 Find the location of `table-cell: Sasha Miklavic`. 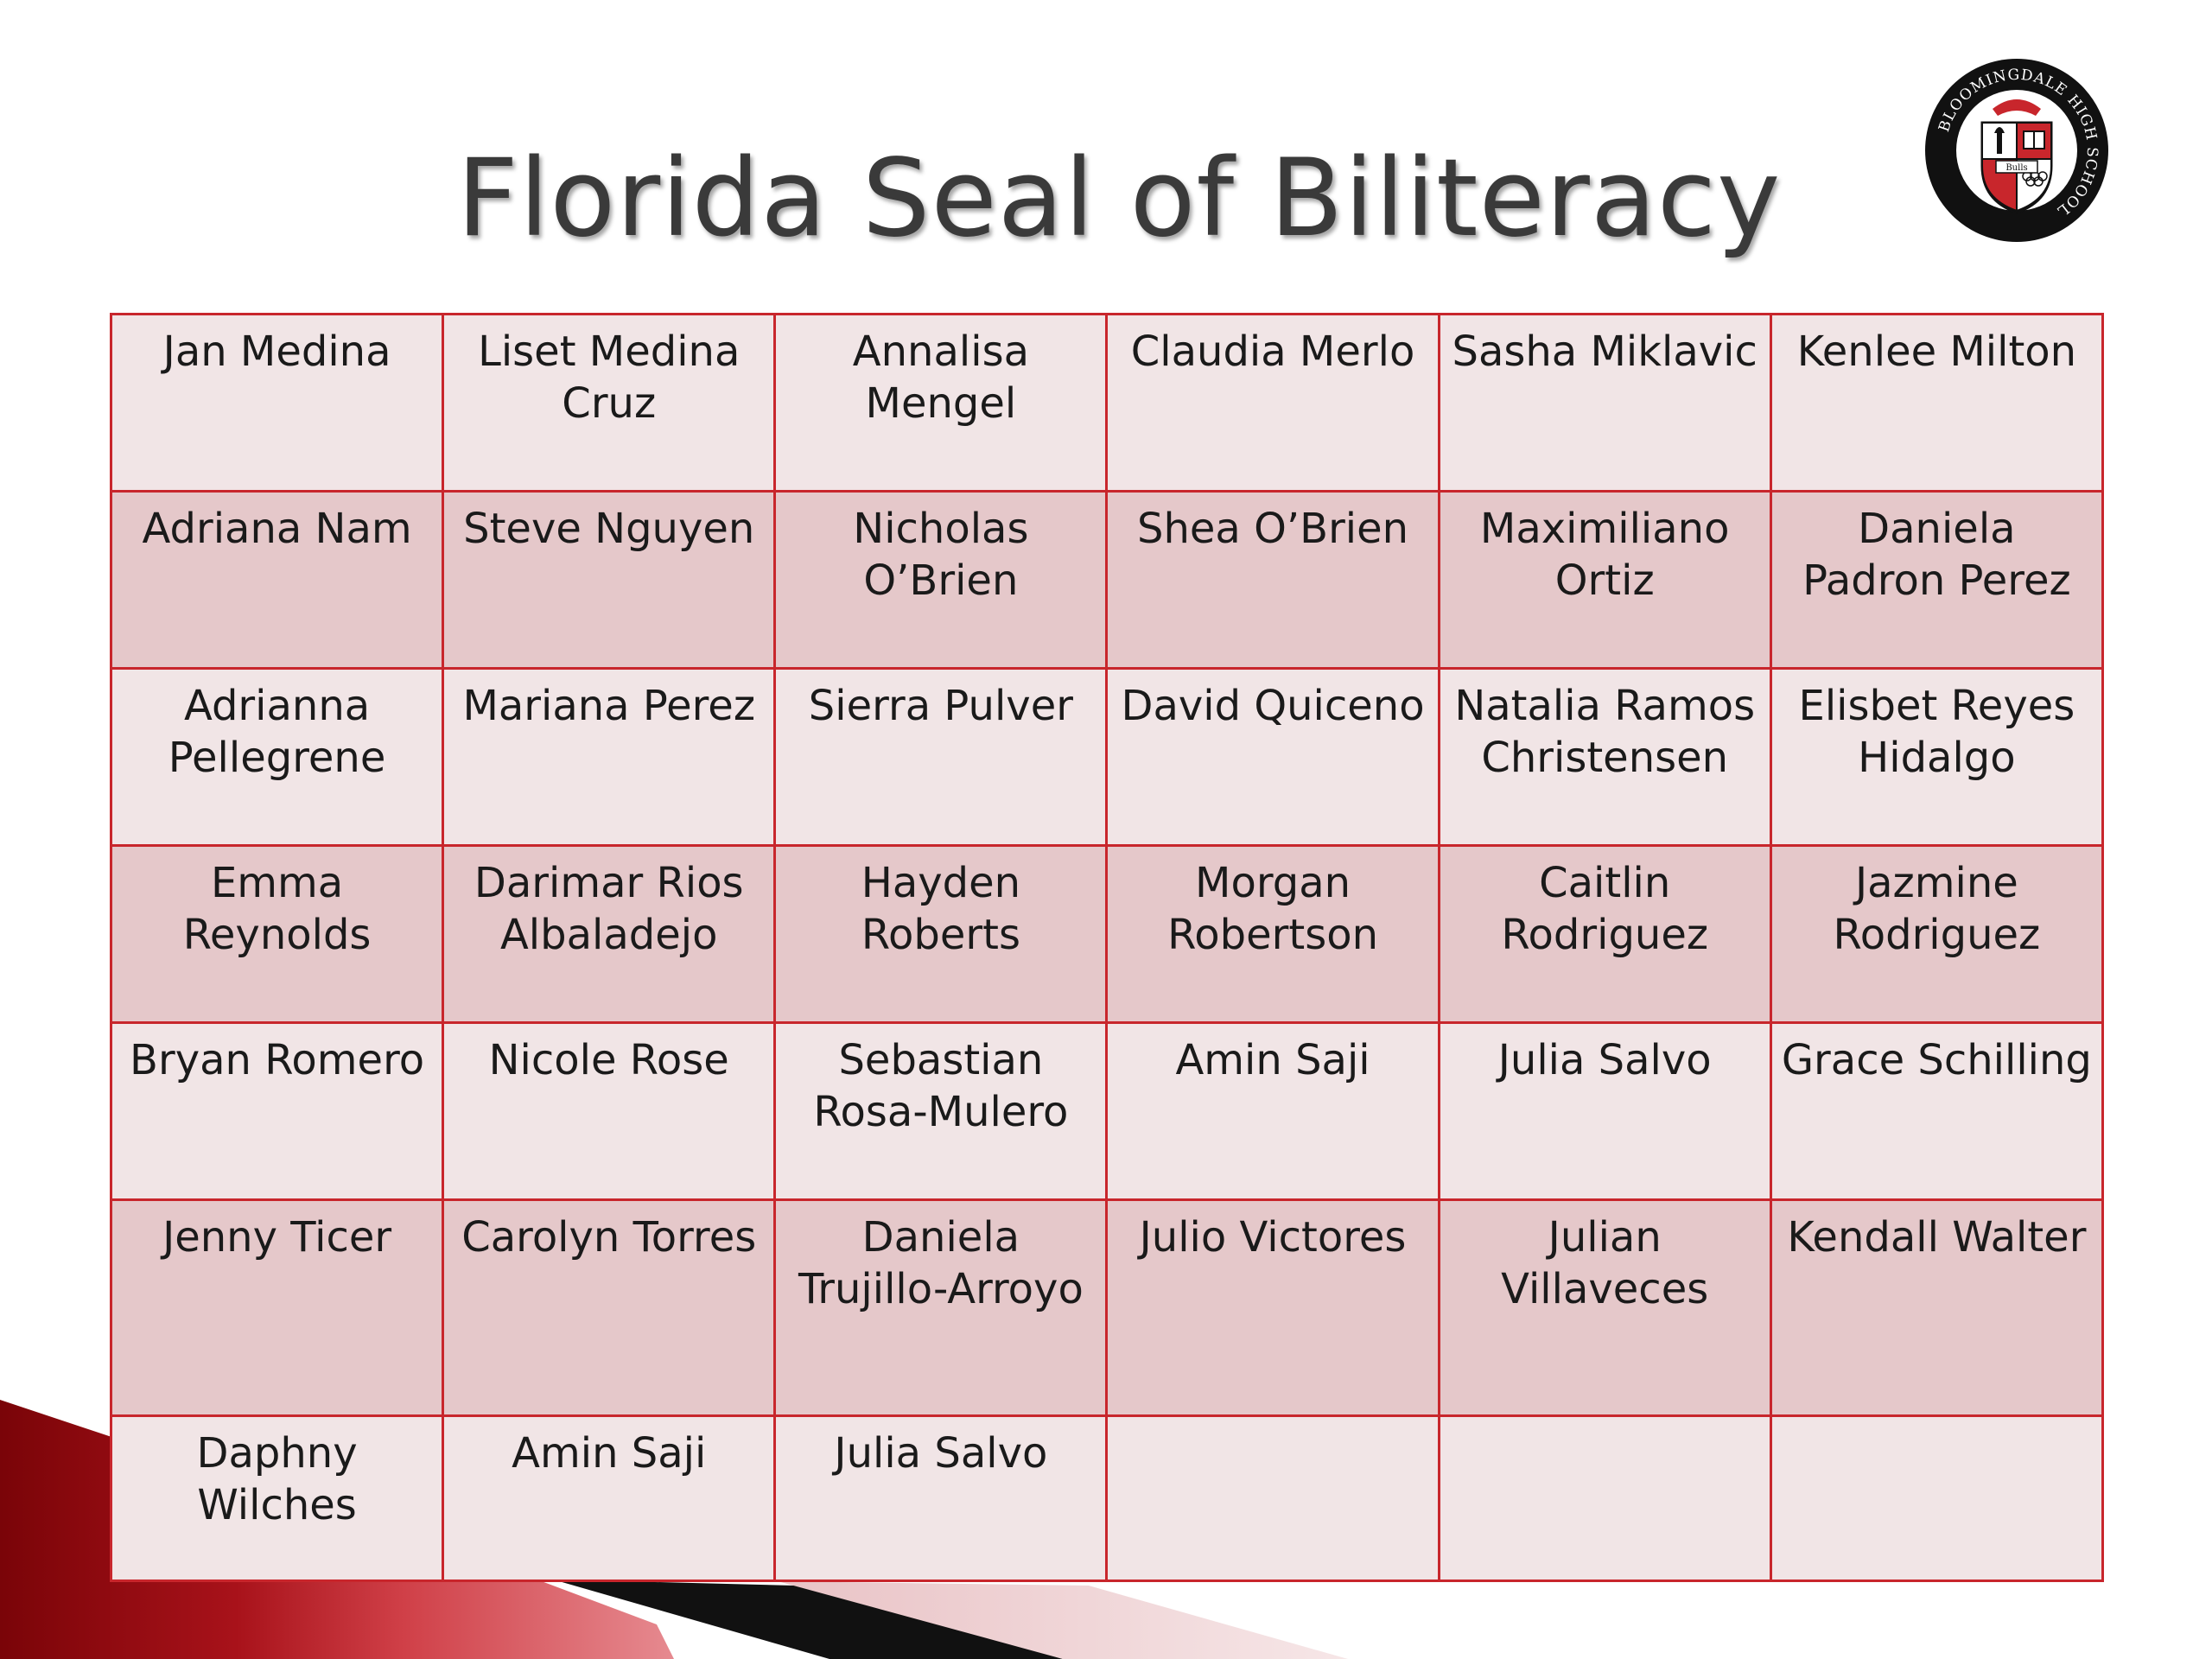

table-cell: Sasha Miklavic is located at coordinates (1604, 403).